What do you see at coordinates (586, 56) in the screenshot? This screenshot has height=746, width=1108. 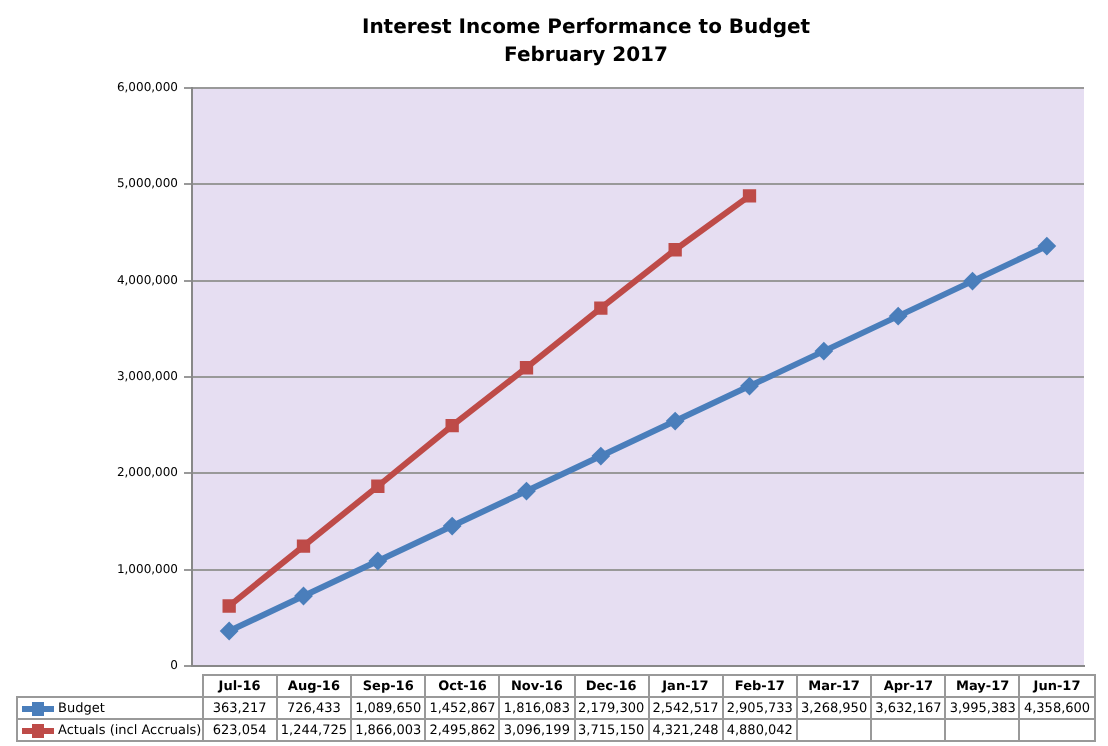 I see `chart-subtitle: February 2017` at bounding box center [586, 56].